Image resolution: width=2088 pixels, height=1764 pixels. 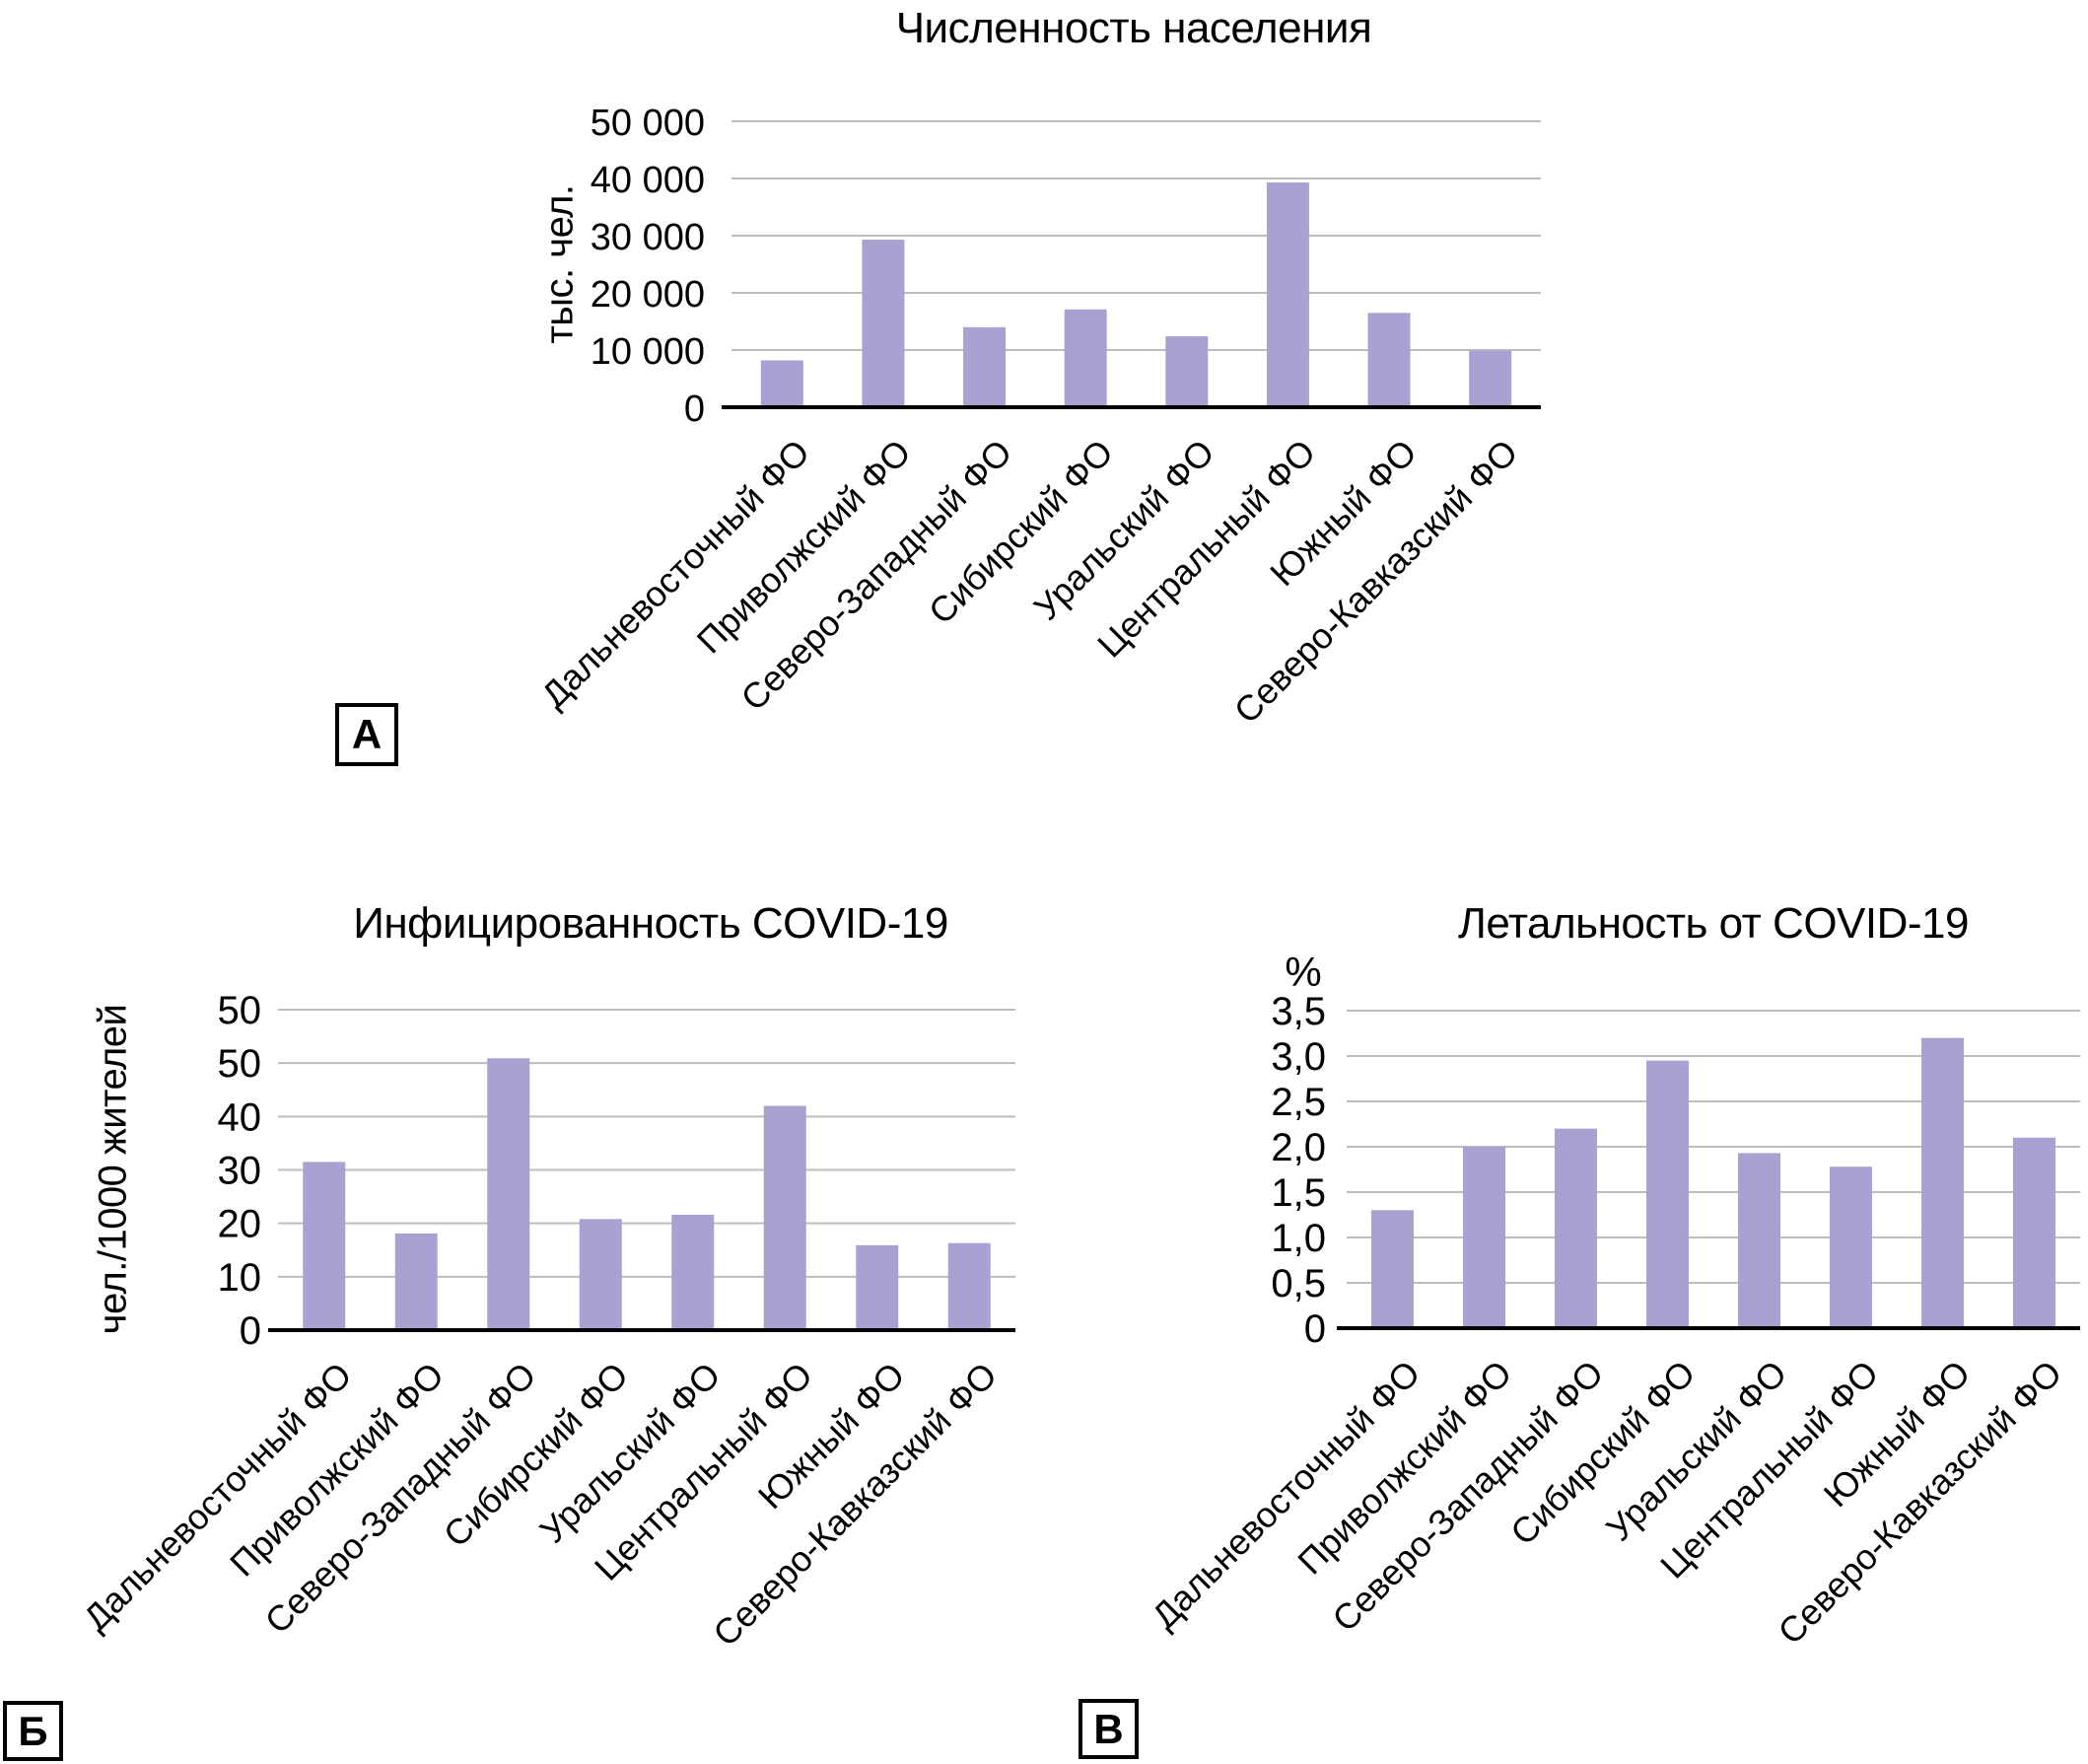 I want to click on y-tick-label: 40 000, so click(x=648, y=181).